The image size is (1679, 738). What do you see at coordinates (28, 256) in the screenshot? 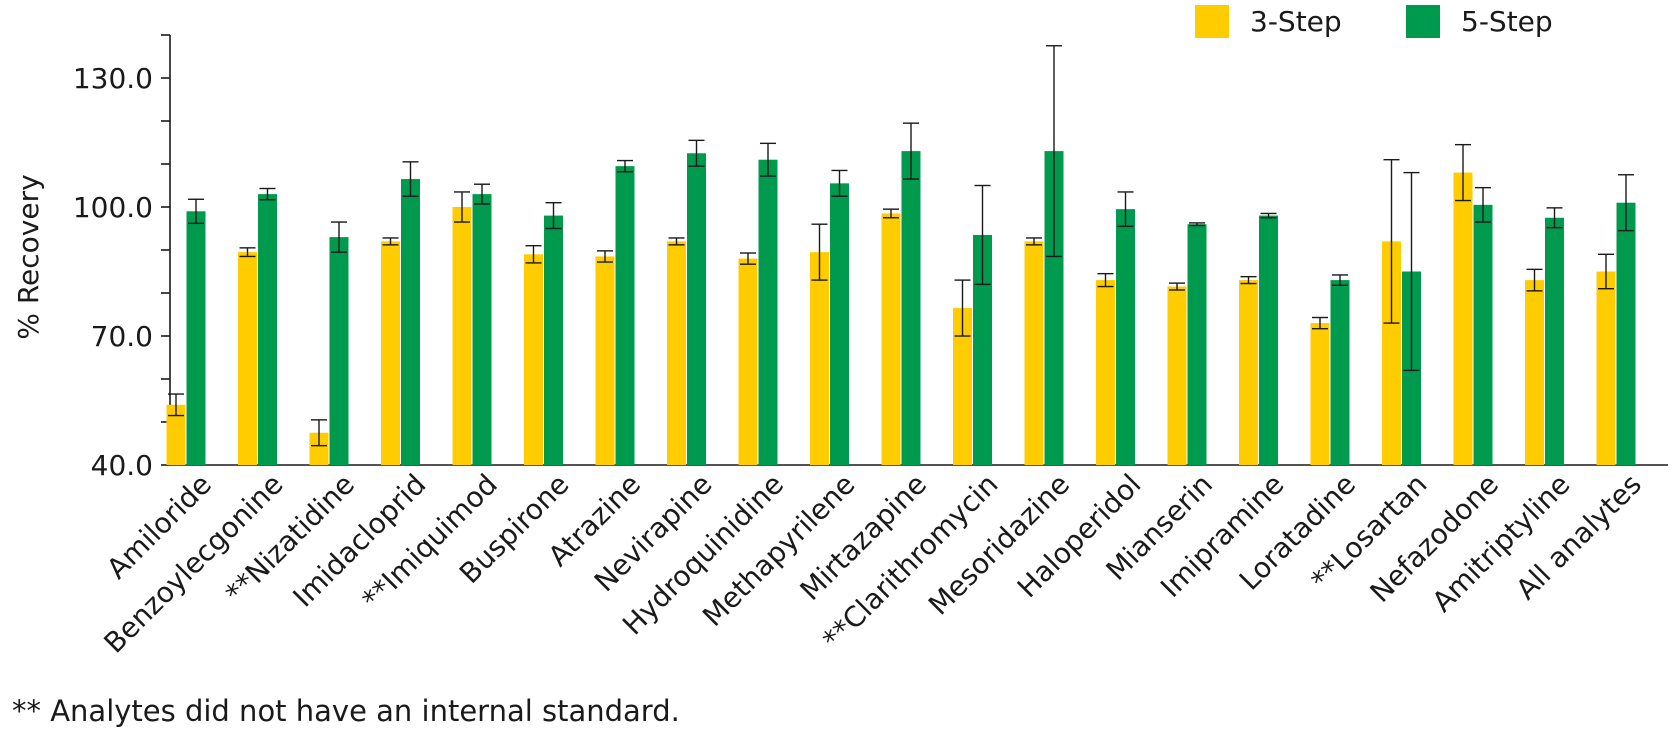
I see `y-axis-label: % Recovery` at bounding box center [28, 256].